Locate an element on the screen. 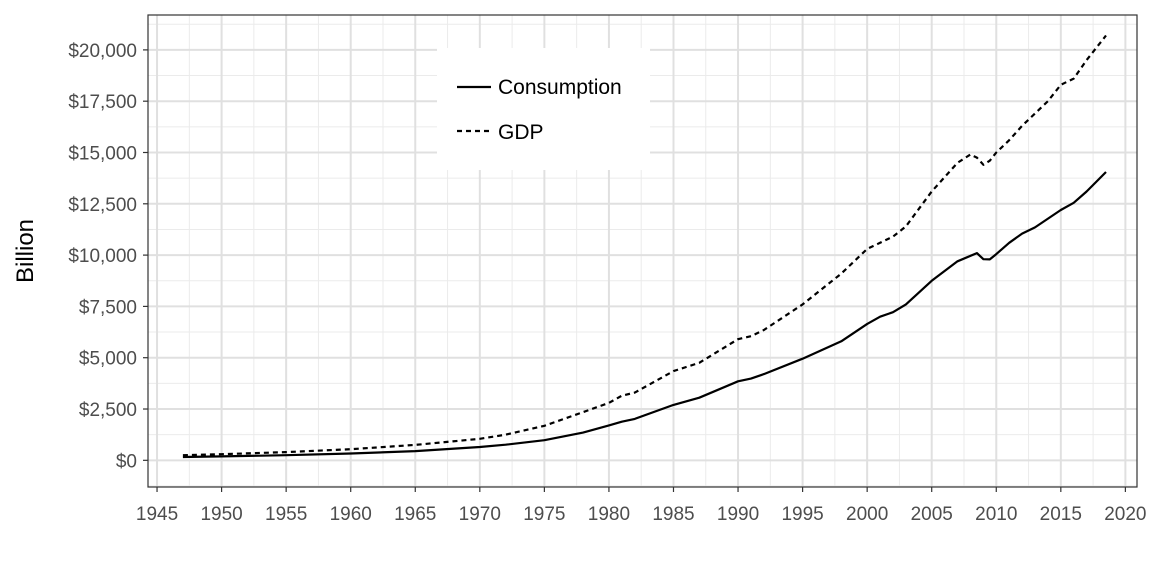 The image size is (1152, 576). legend: Consumption GDP is located at coordinates (543, 109).